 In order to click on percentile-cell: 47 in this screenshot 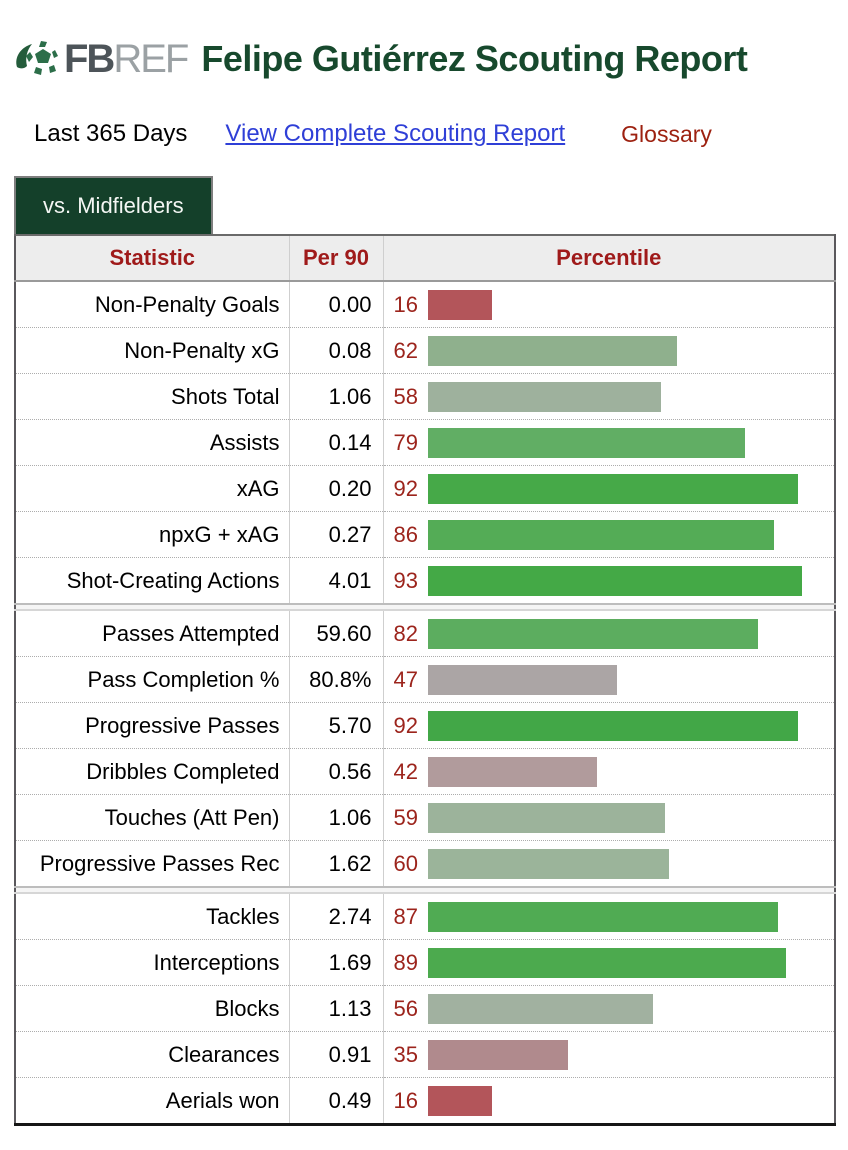, I will do `click(609, 679)`.